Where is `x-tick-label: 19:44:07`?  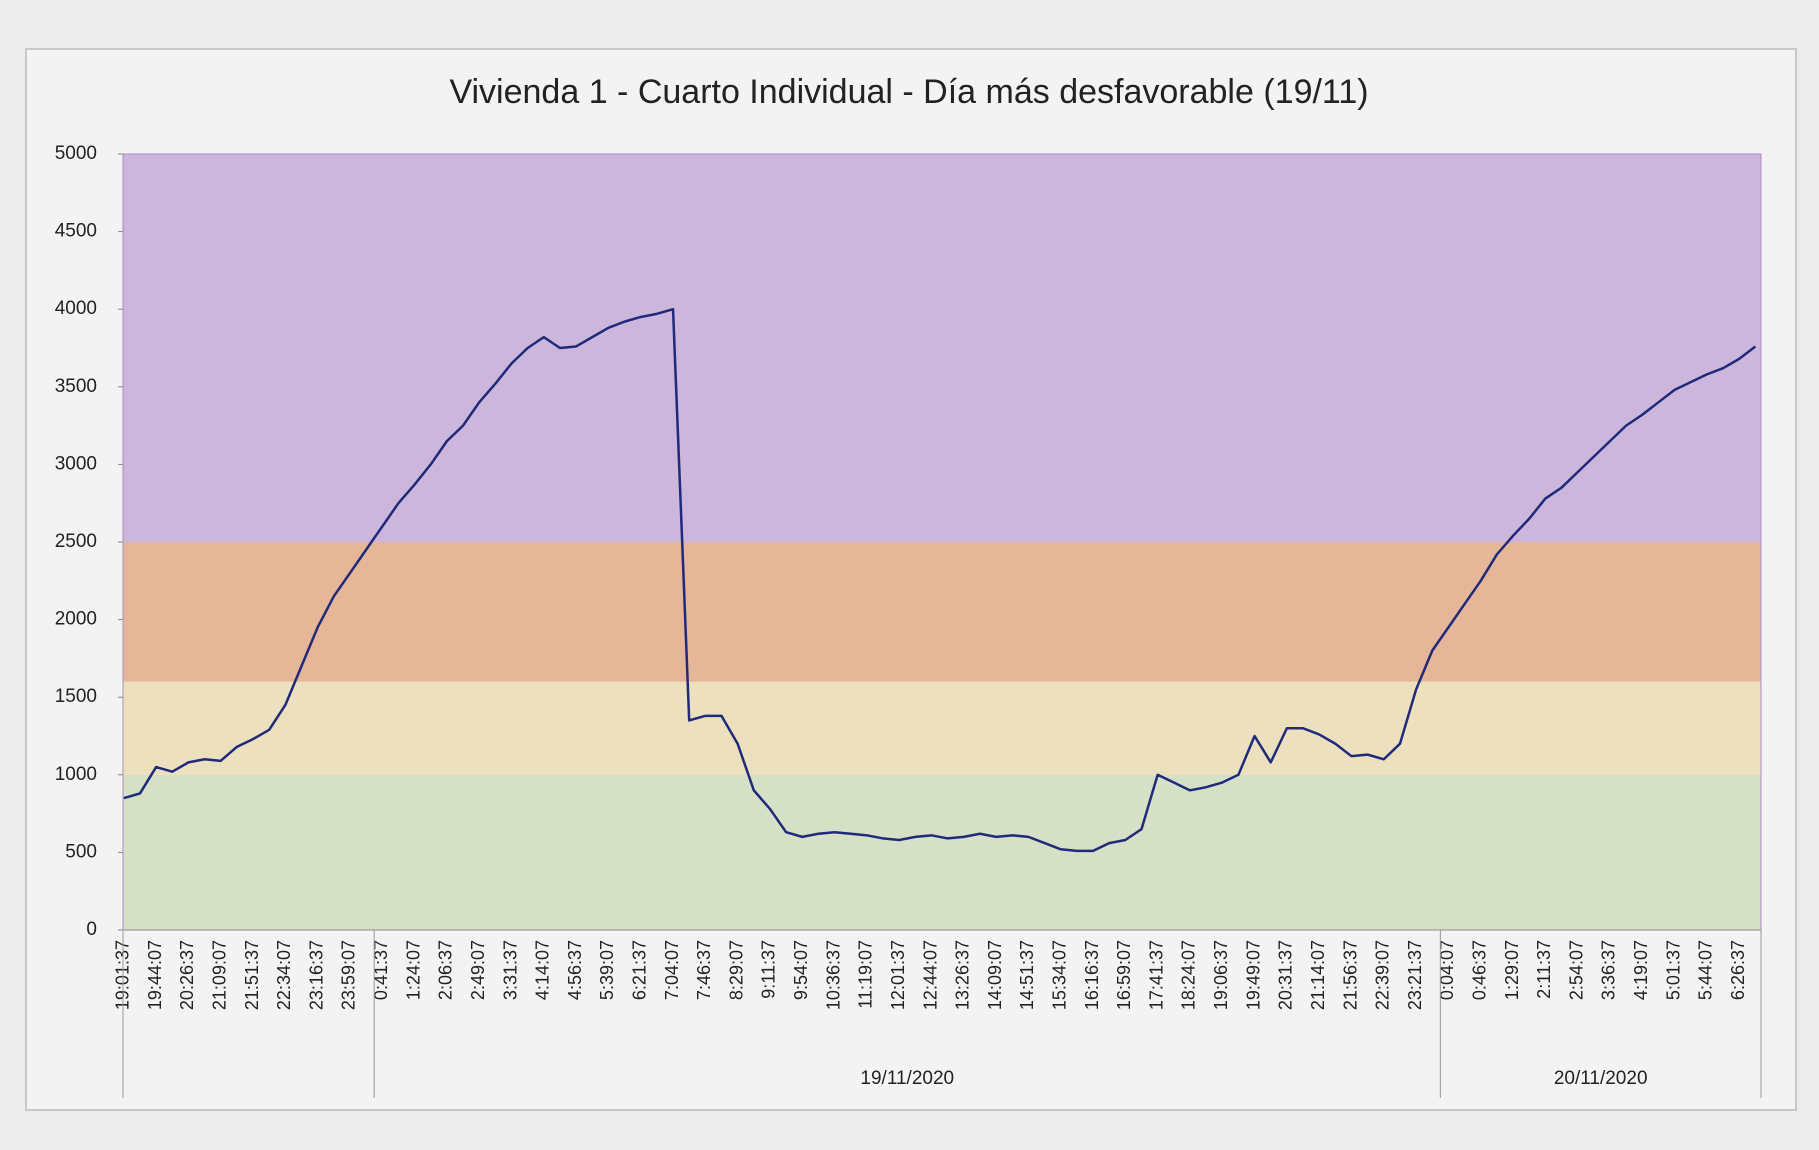 x-tick-label: 19:44:07 is located at coordinates (155, 975).